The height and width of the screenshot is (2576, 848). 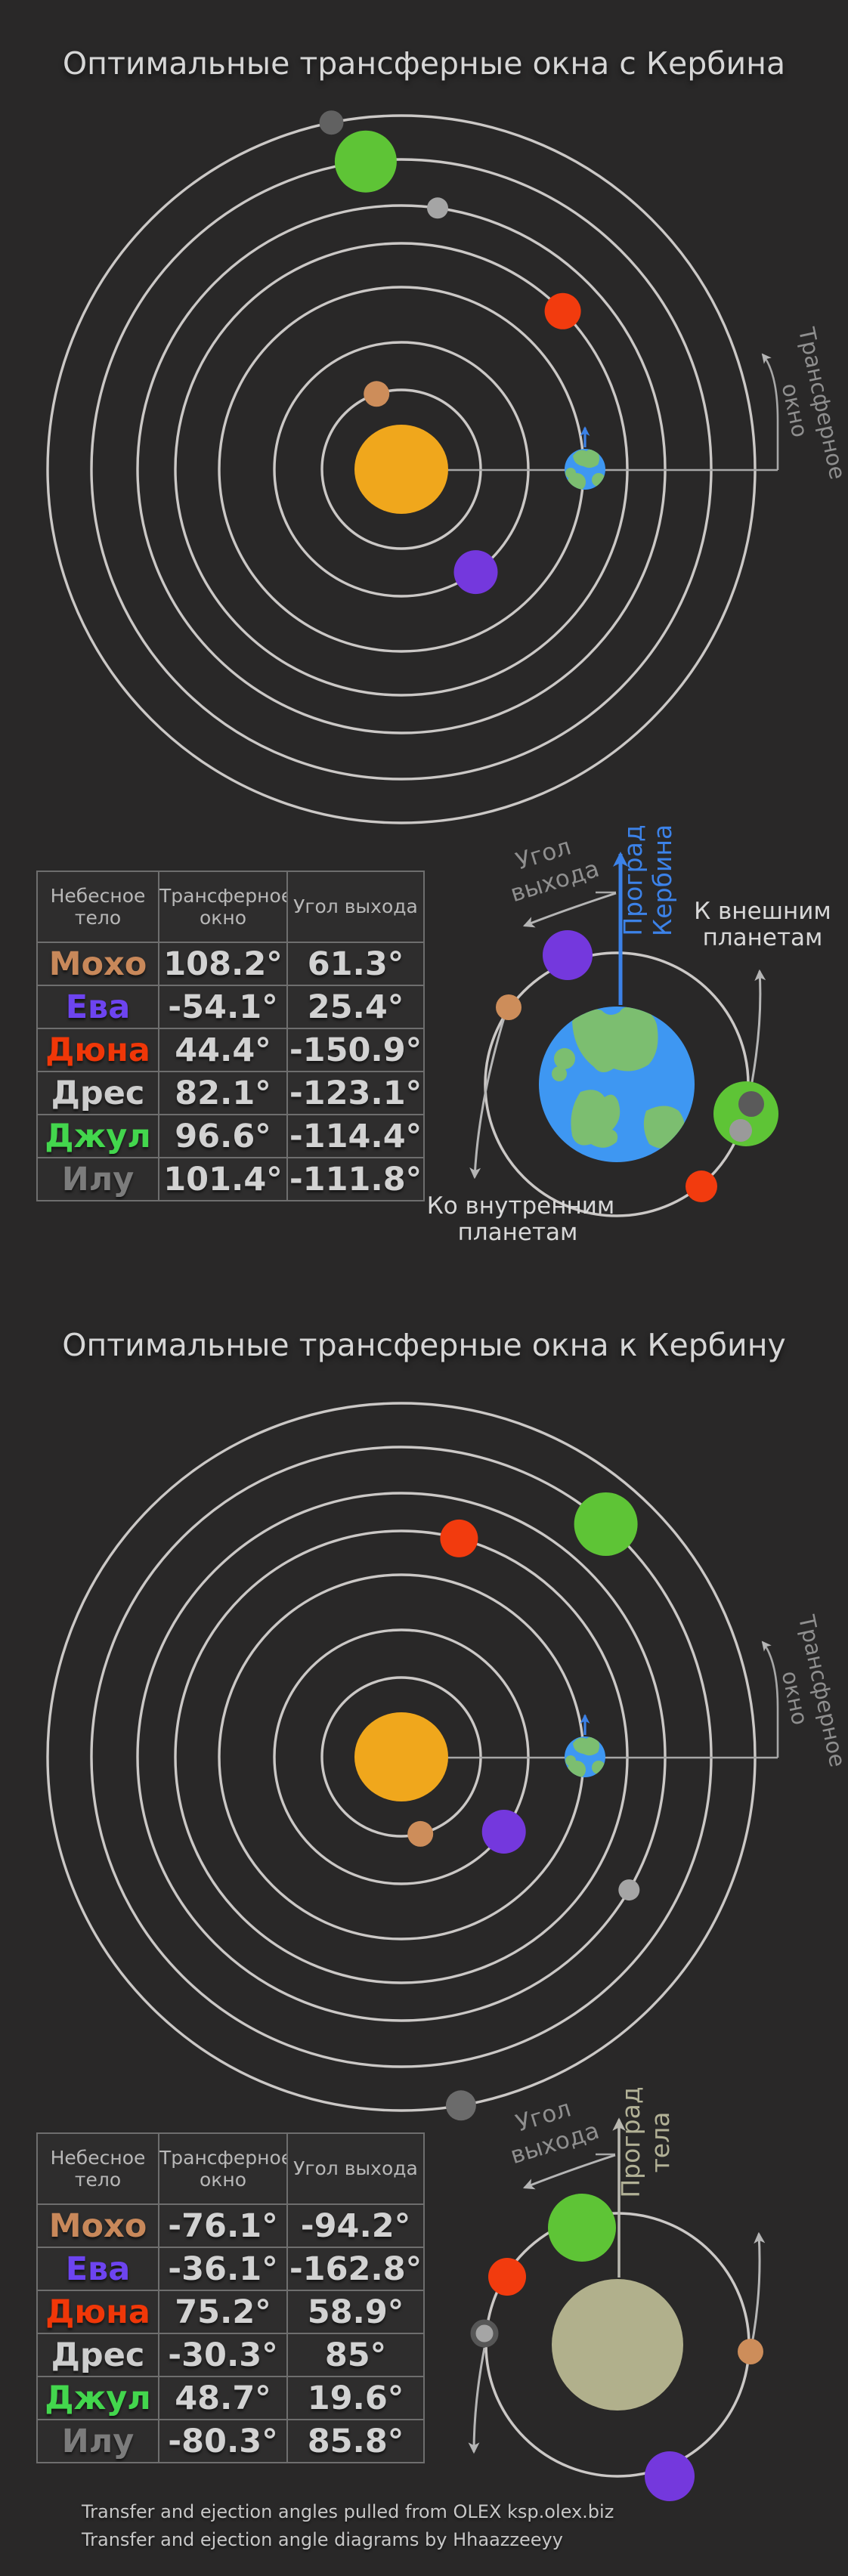 I want to click on cell-transfer-window: -36.1°, so click(x=223, y=2269).